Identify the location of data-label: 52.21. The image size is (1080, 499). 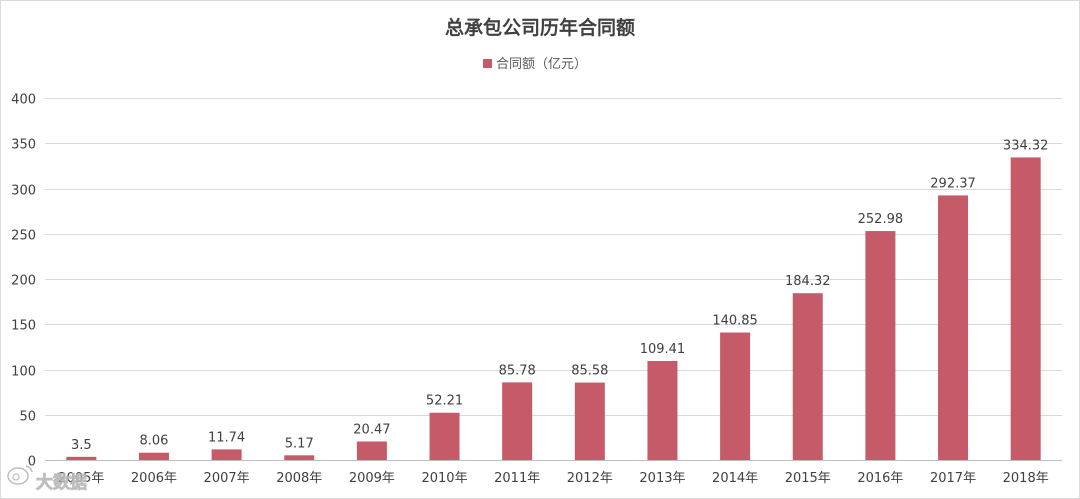
(444, 401).